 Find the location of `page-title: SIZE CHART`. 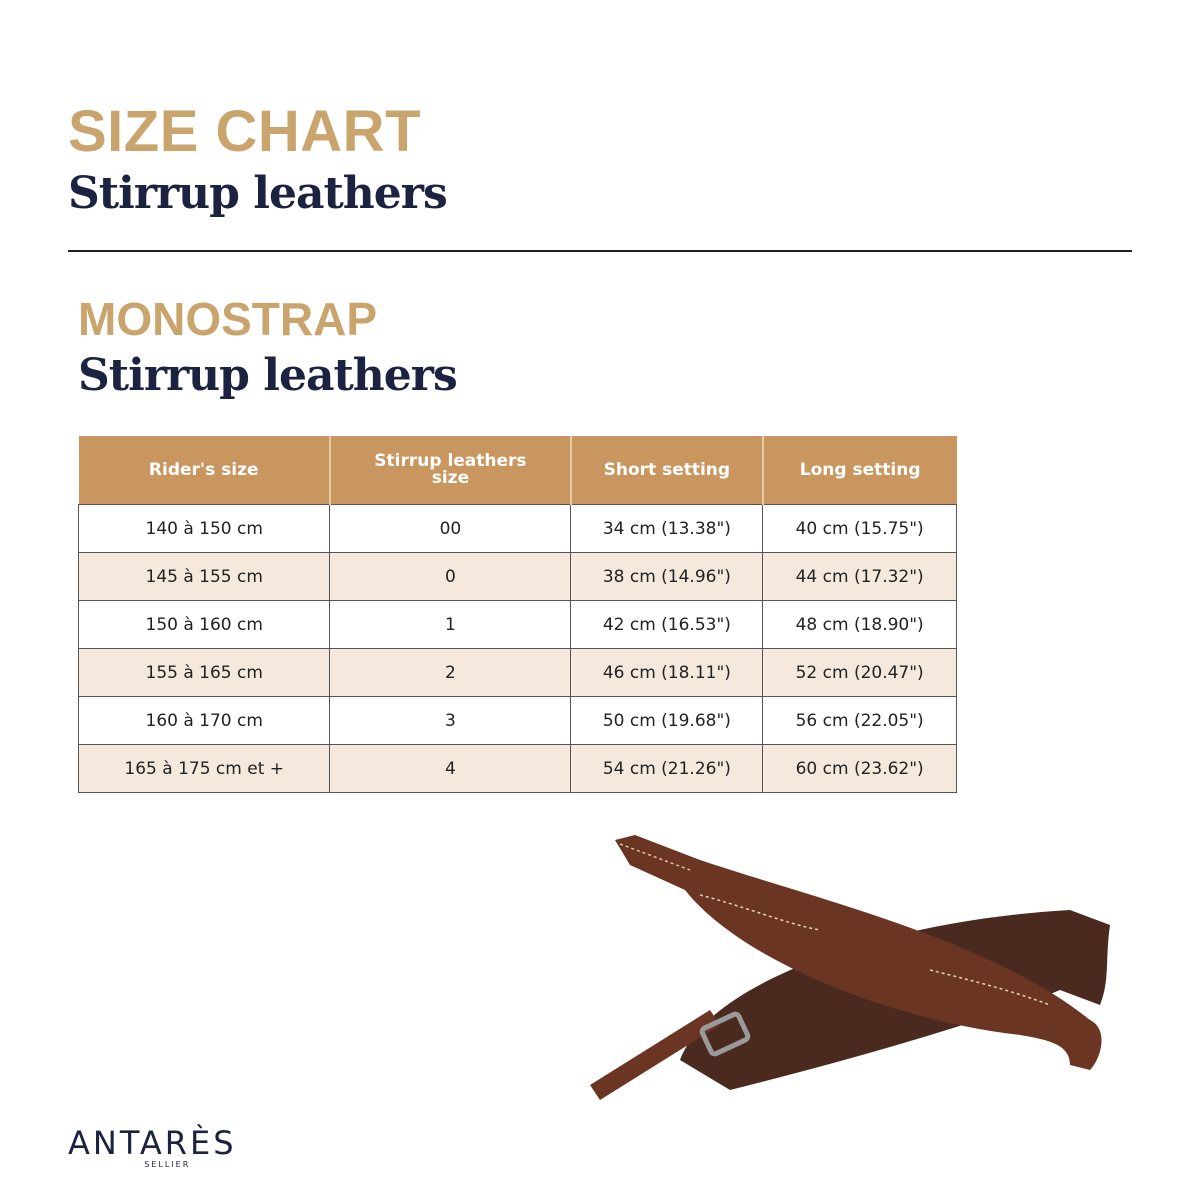

page-title: SIZE CHART is located at coordinates (244, 131).